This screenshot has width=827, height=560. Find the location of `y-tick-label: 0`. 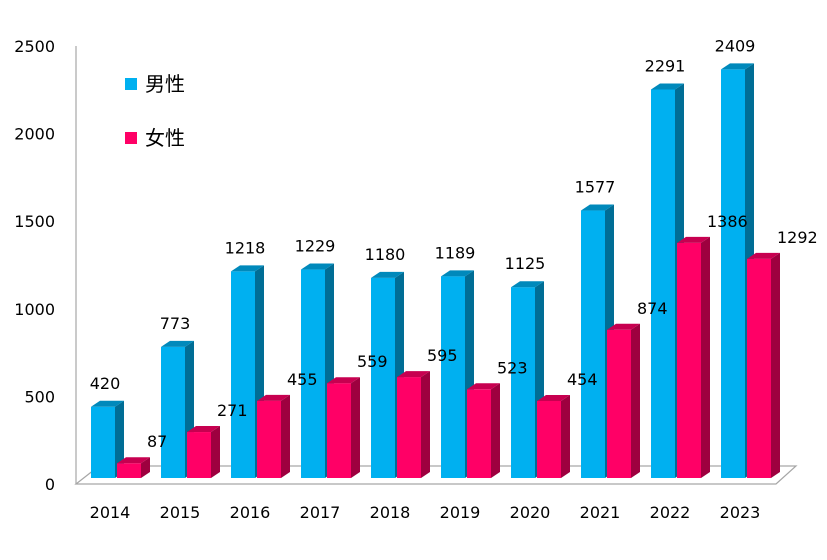

y-tick-label: 0 is located at coordinates (50, 484).